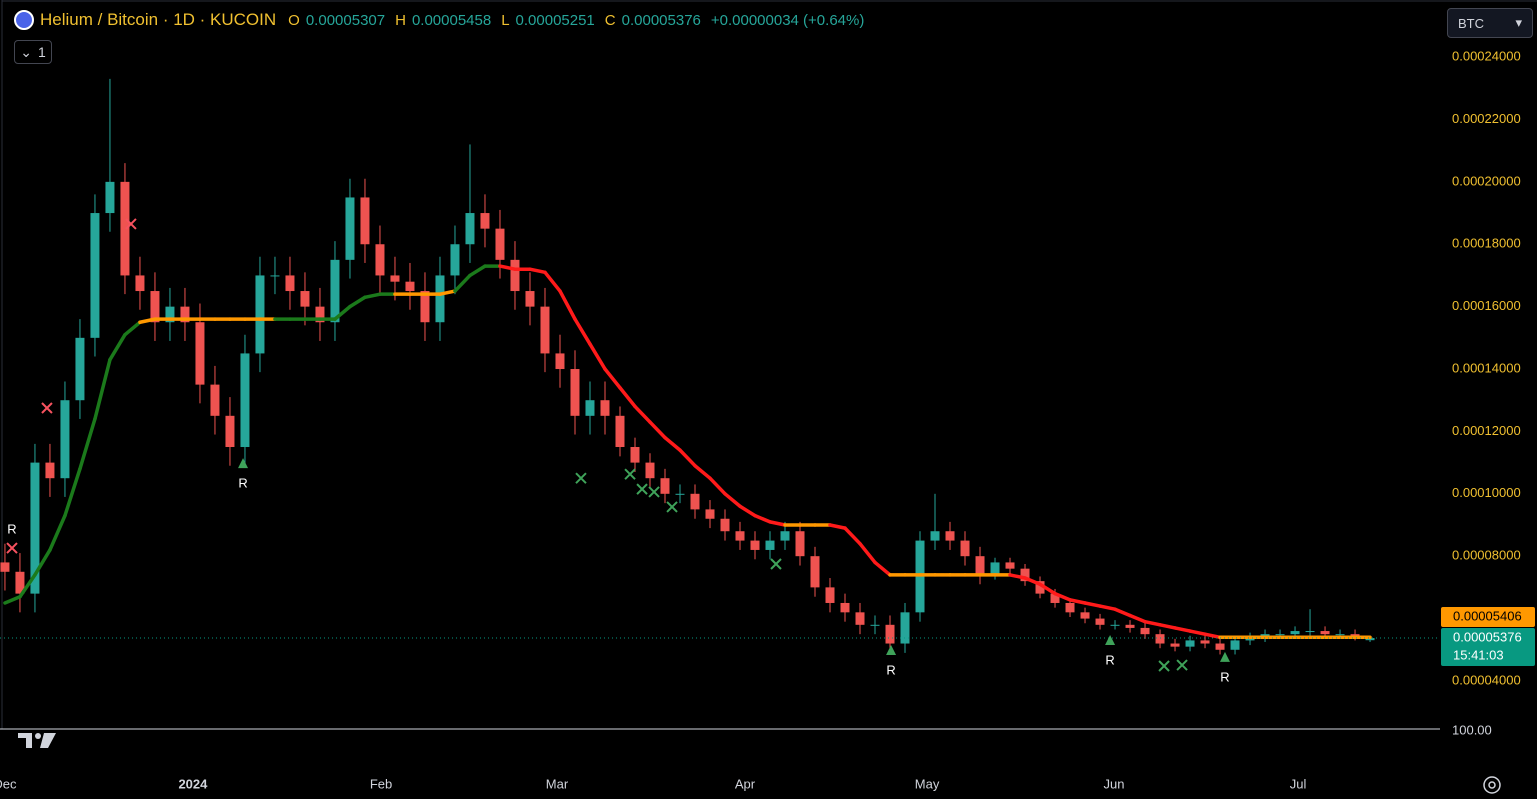 The image size is (1537, 799). What do you see at coordinates (745, 783) in the screenshot?
I see `x-tick-label: Apr` at bounding box center [745, 783].